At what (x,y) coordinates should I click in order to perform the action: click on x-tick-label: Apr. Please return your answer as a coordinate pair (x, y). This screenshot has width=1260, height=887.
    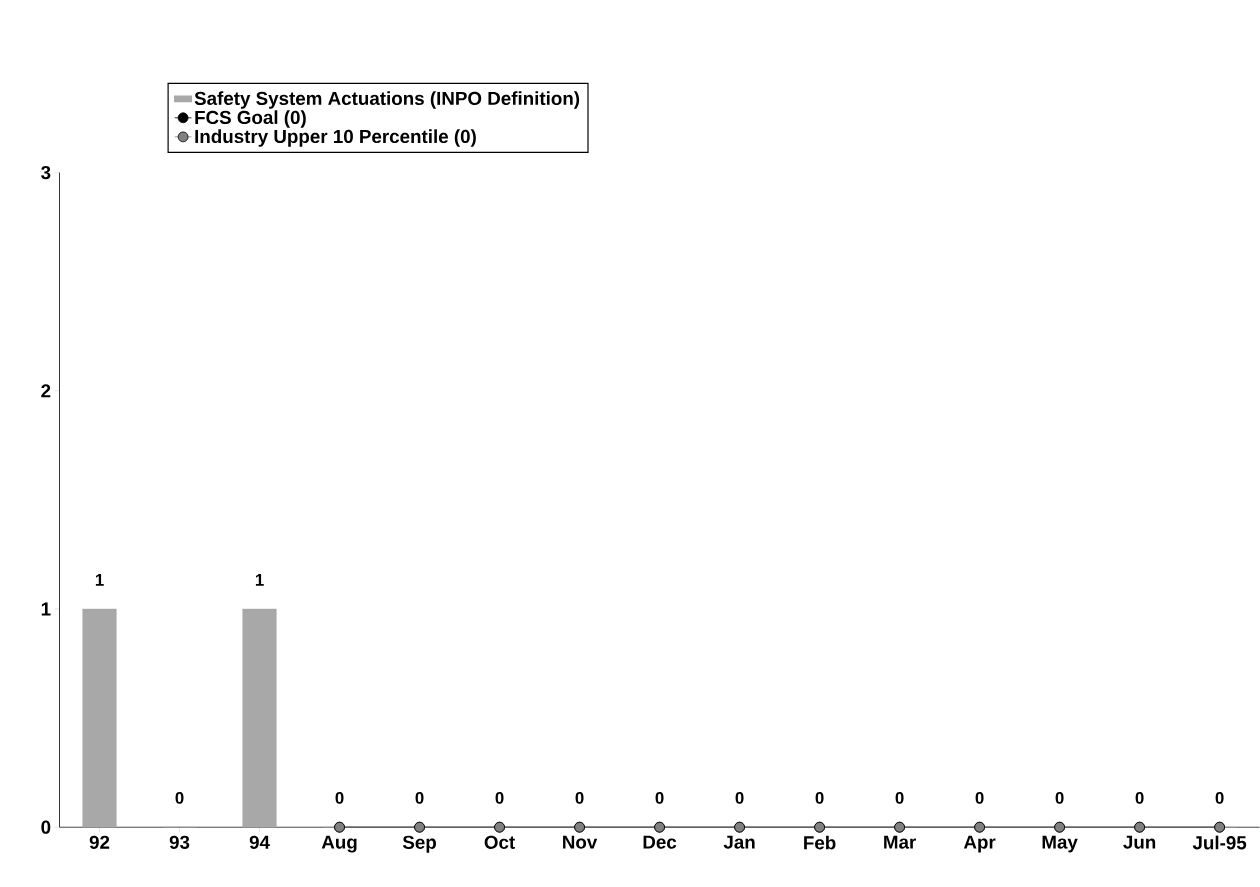
    Looking at the image, I should click on (979, 844).